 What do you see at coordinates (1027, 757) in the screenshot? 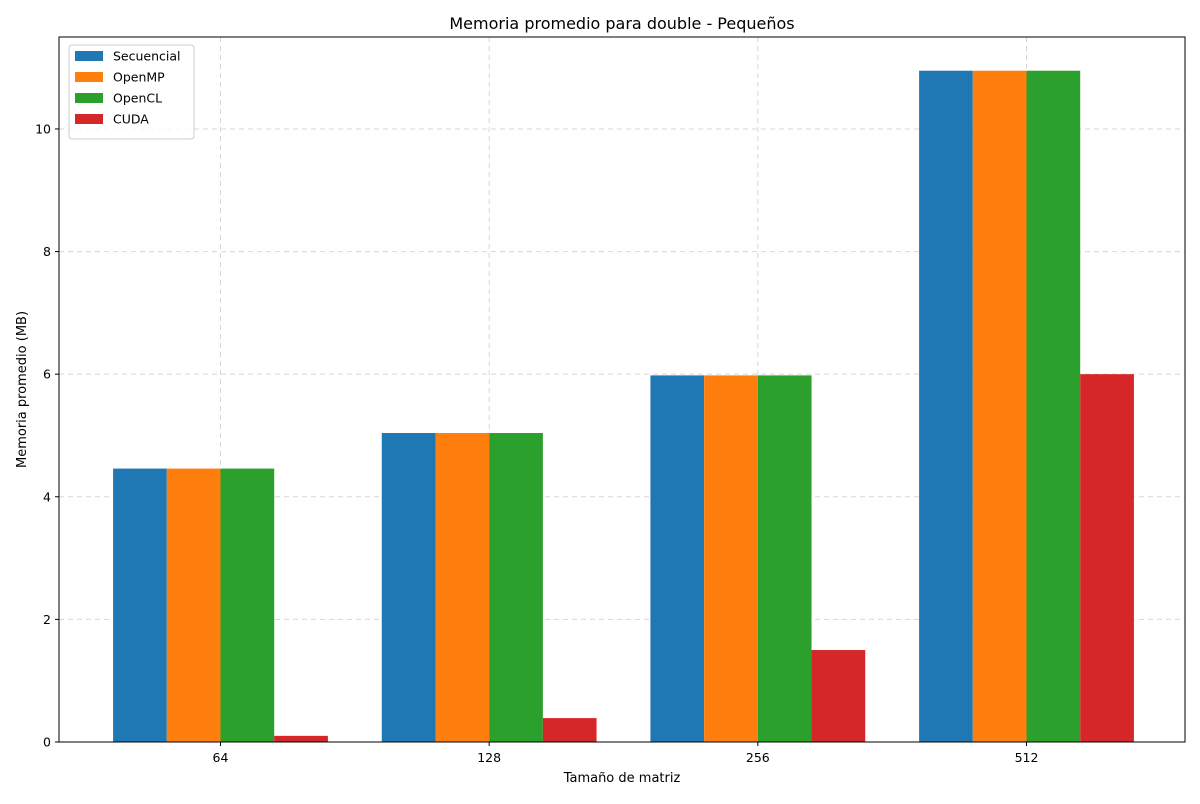
I see `x-tick-label: 512` at bounding box center [1027, 757].